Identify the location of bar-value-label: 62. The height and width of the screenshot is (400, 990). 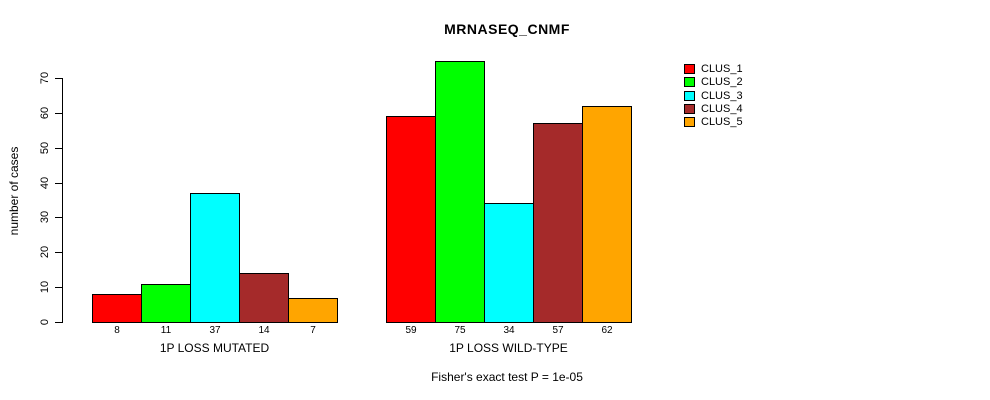
(607, 330).